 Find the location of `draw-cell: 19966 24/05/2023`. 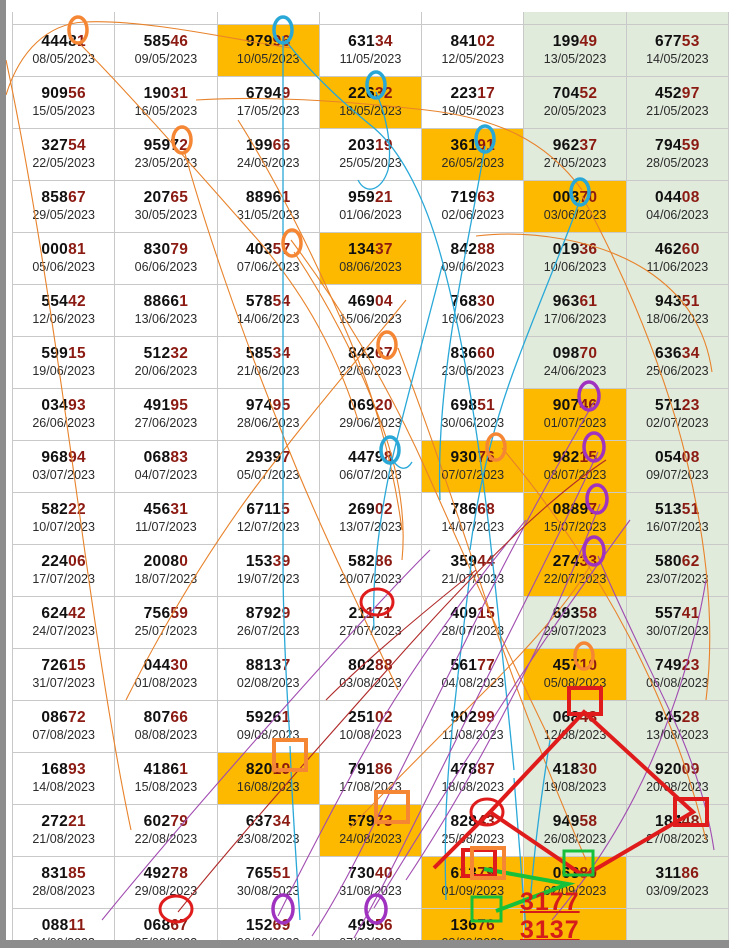

draw-cell: 19966 24/05/2023 is located at coordinates (268, 154).